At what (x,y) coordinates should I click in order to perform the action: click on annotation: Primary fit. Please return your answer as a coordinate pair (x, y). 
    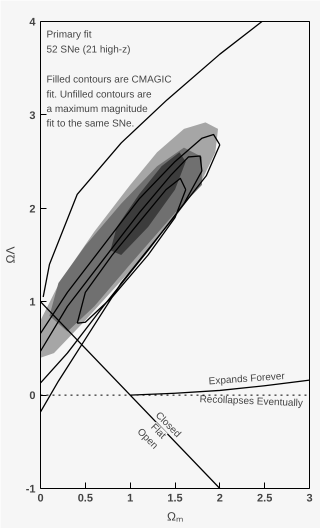
    Looking at the image, I should click on (69, 35).